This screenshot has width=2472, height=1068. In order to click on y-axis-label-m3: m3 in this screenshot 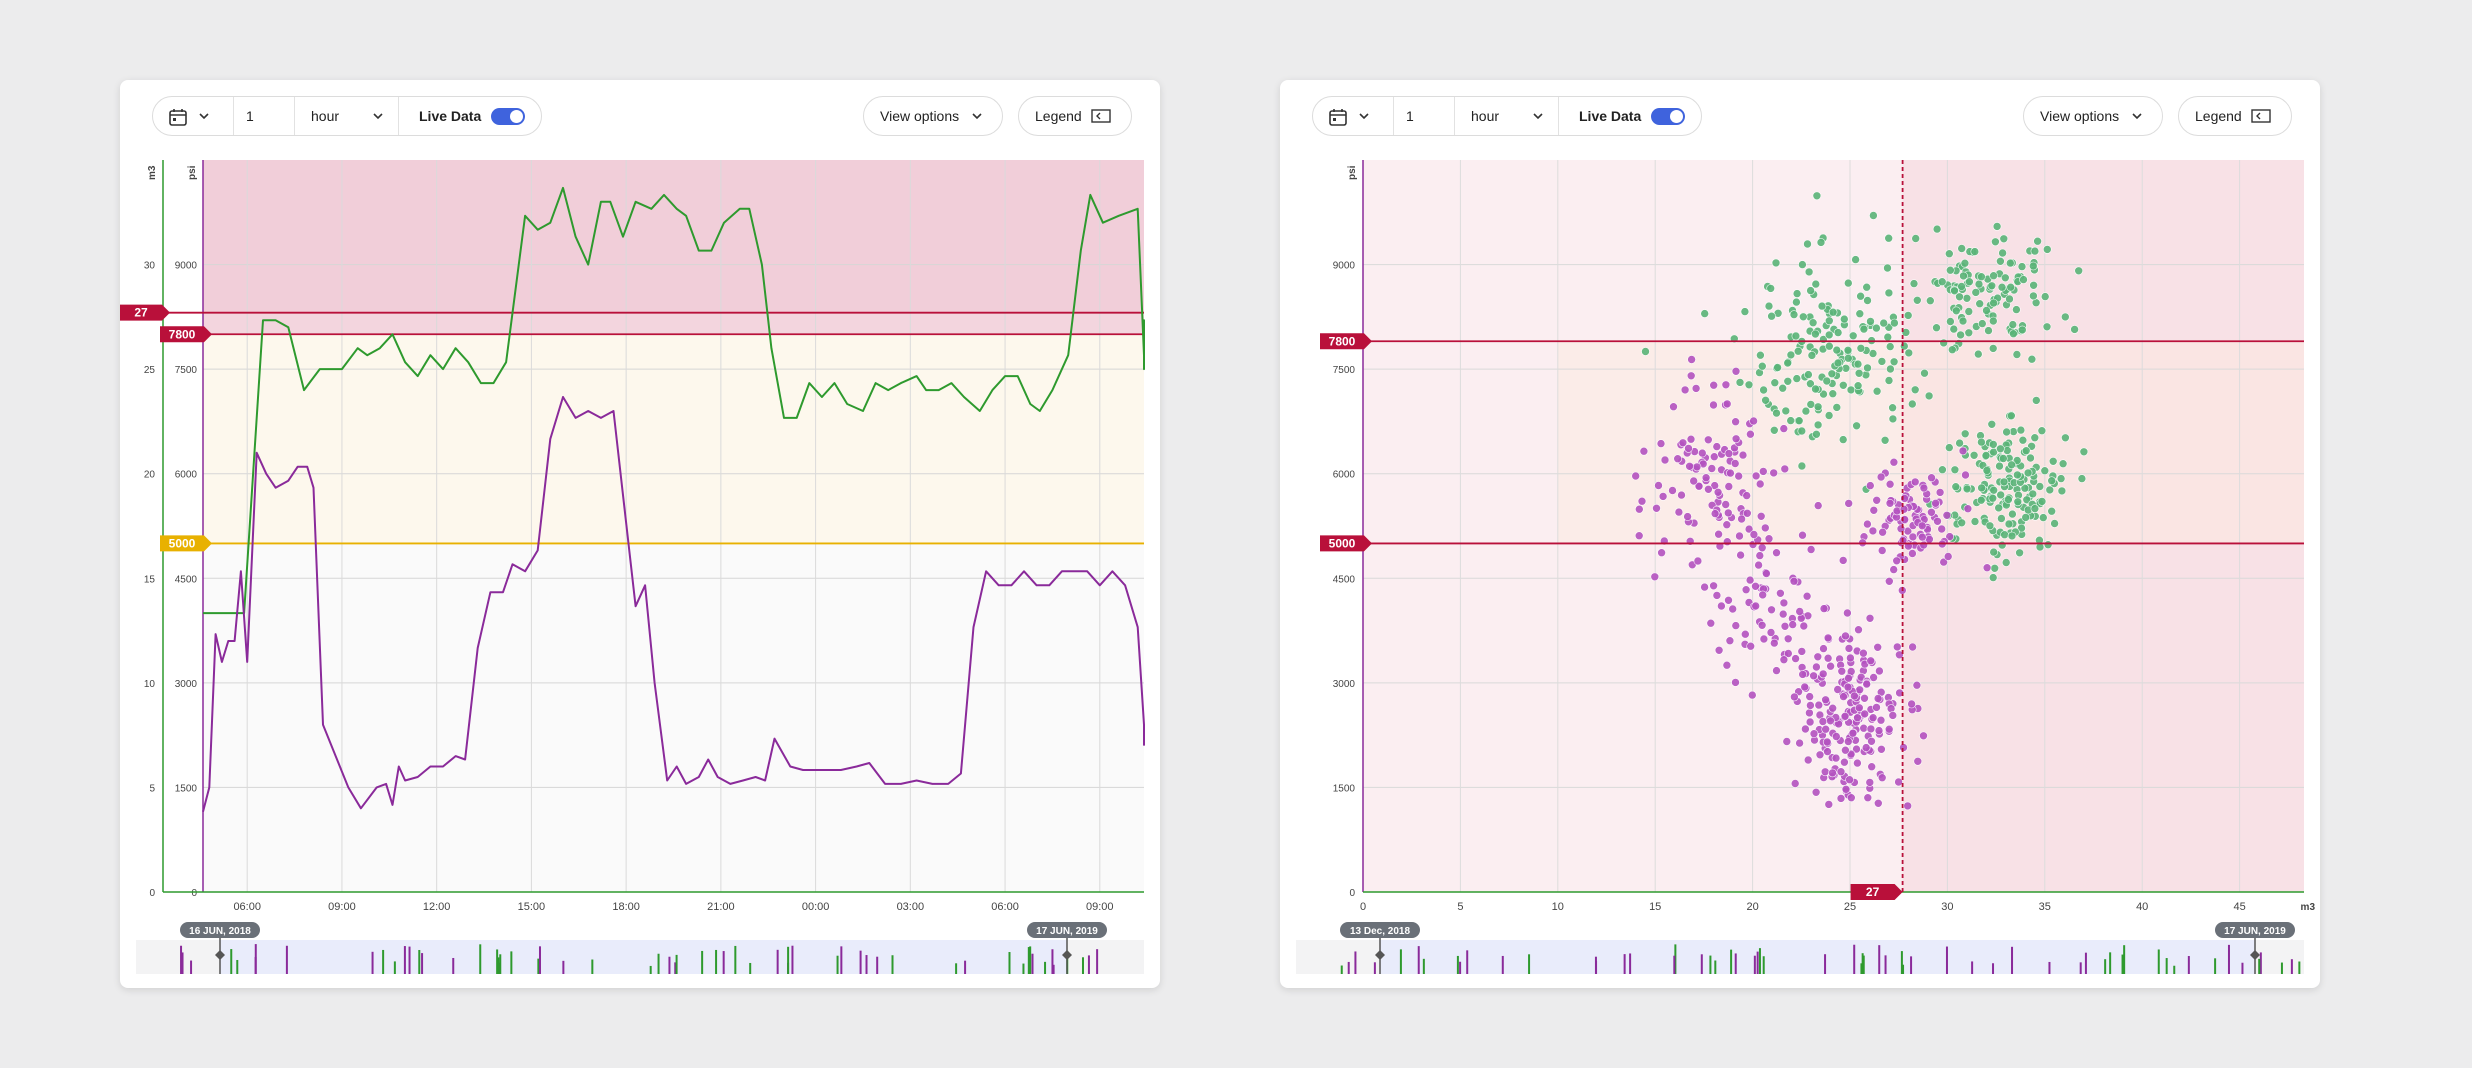, I will do `click(152, 172)`.